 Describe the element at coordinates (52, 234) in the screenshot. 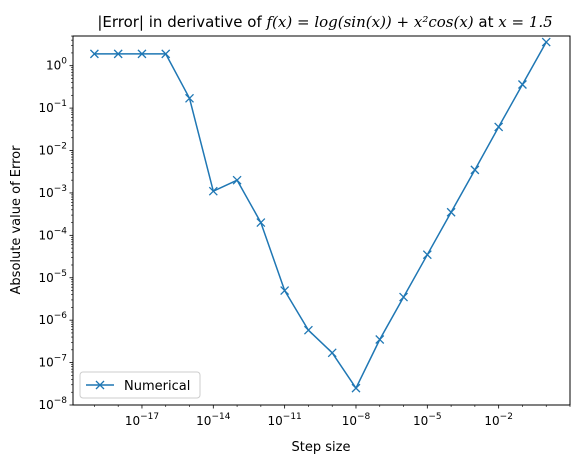

I see `y-tick-label: 10⁻⁴` at that location.